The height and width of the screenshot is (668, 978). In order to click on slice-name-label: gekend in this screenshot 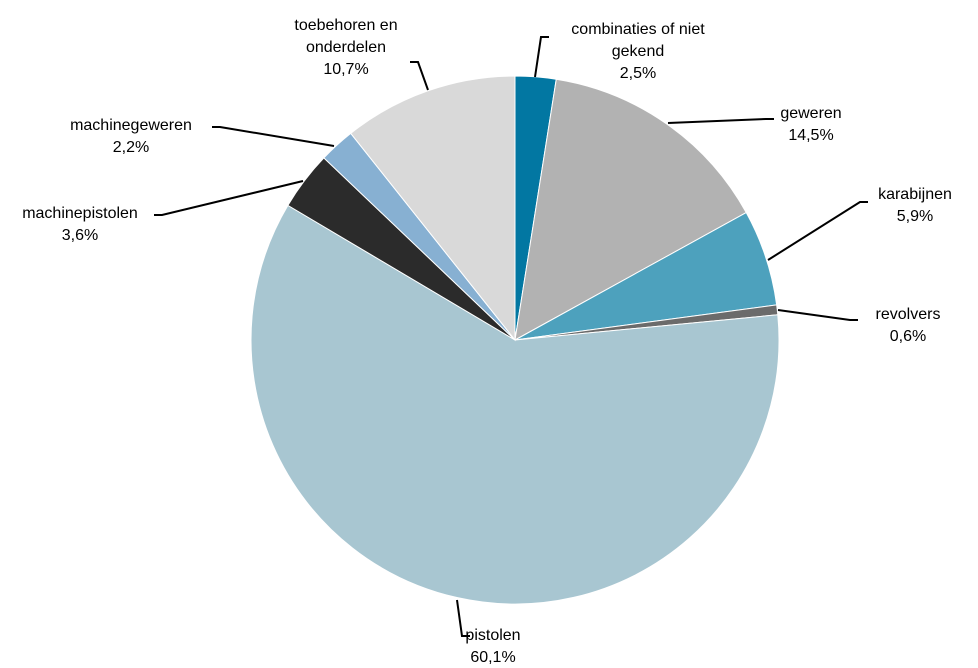, I will do `click(638, 51)`.